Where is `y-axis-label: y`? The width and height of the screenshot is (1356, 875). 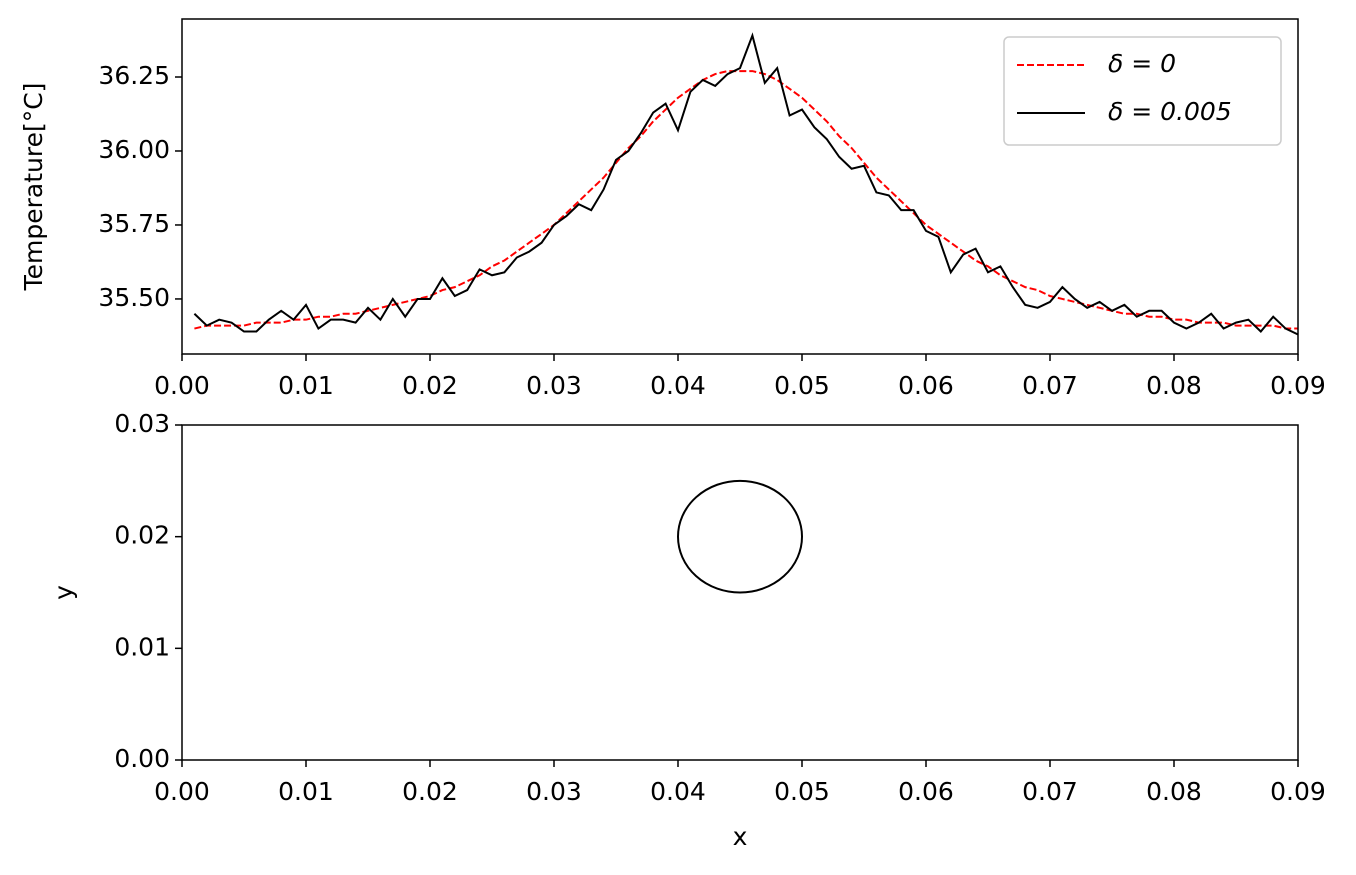
y-axis-label: y is located at coordinates (63, 592).